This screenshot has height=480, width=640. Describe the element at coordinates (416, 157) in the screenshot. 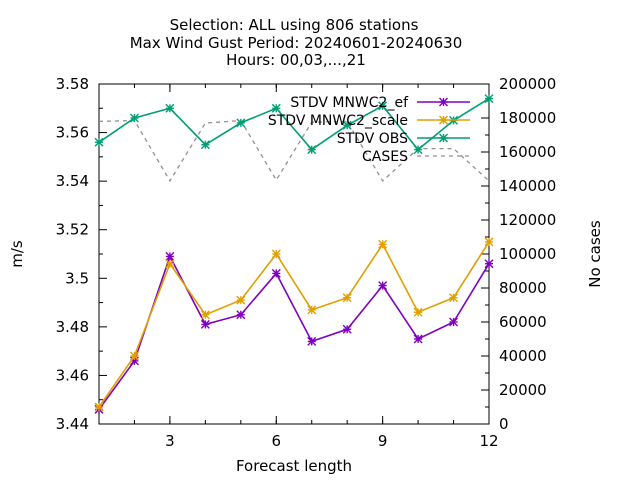

I see `legend-item: CASES` at that location.